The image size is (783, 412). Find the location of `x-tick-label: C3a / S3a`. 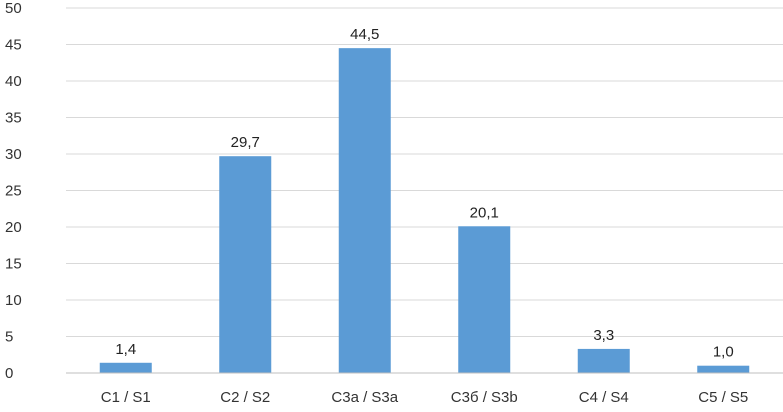

x-tick-label: C3a / S3a is located at coordinates (364, 397).